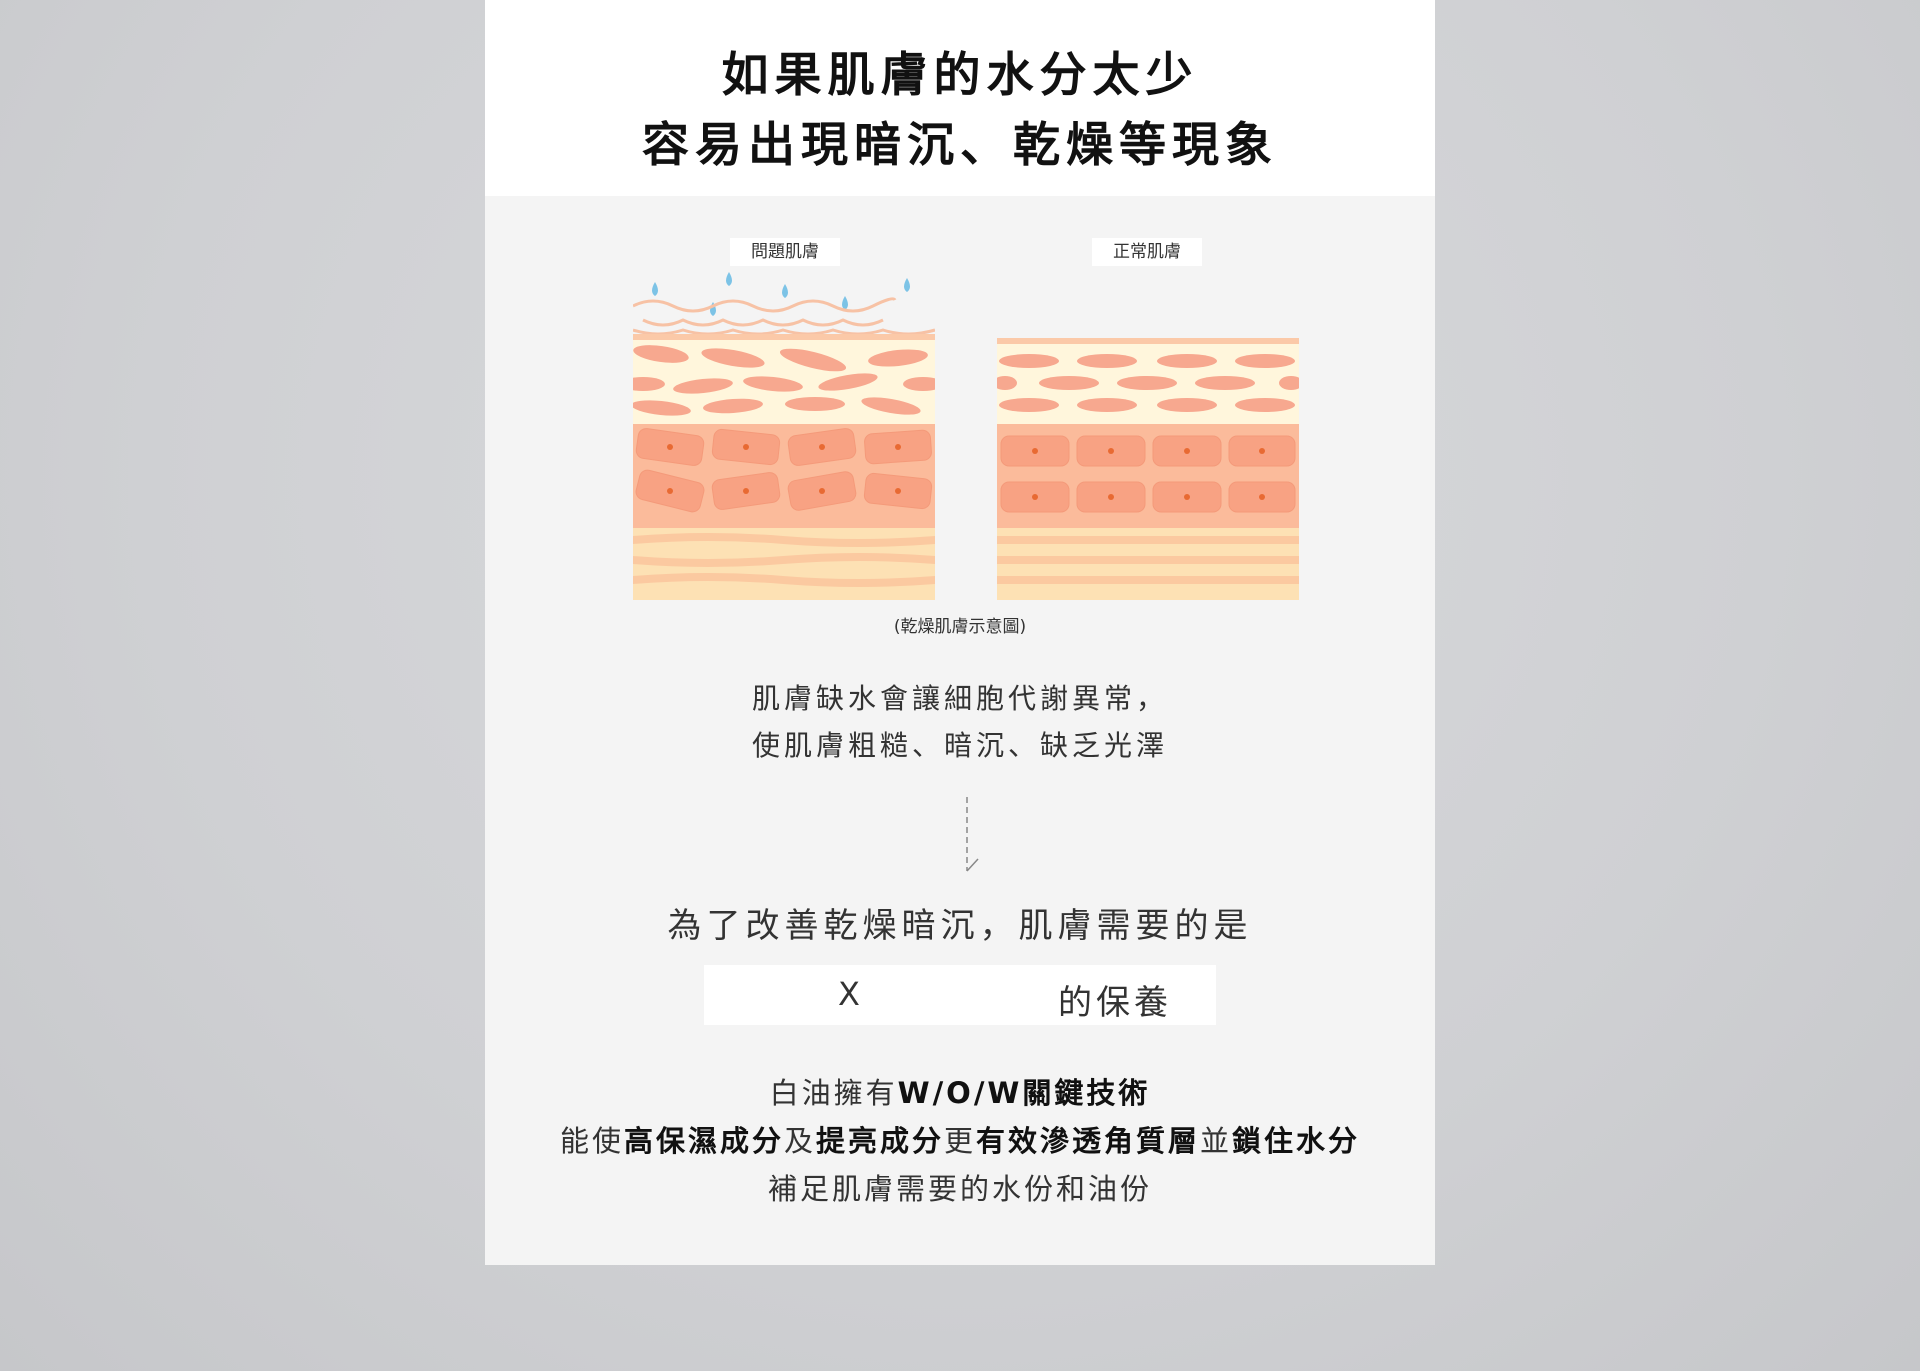 The image size is (1920, 1371). Describe the element at coordinates (591, 1141) in the screenshot. I see `desc-text: 能使` at that location.